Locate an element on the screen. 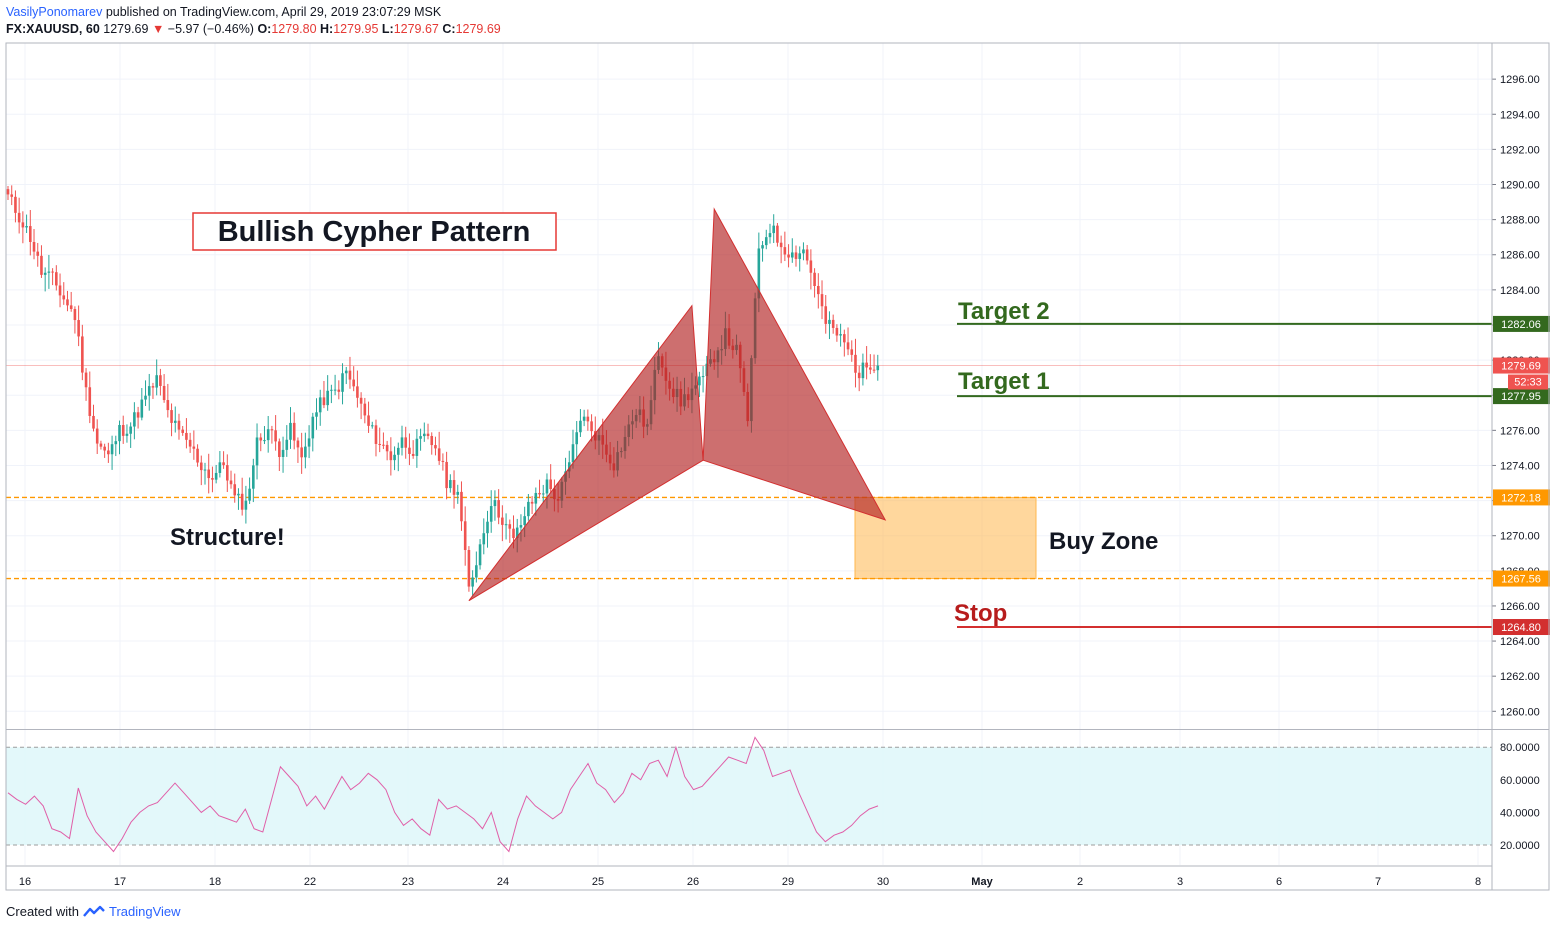 The image size is (1555, 930). price-tick-label: 1276.00 is located at coordinates (1520, 431).